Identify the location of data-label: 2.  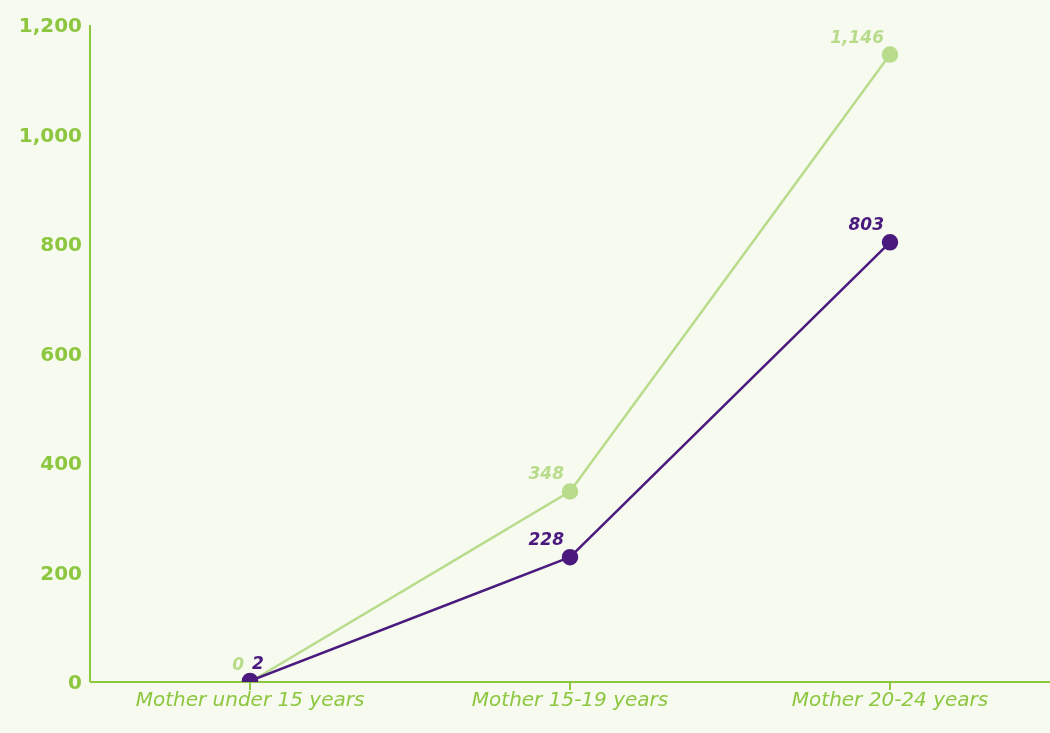
(258, 662).